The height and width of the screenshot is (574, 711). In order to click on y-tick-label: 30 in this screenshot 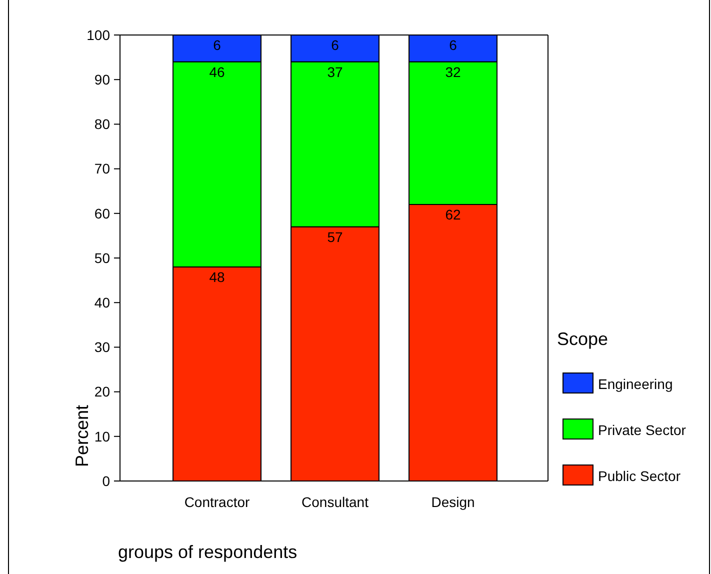, I will do `click(102, 347)`.